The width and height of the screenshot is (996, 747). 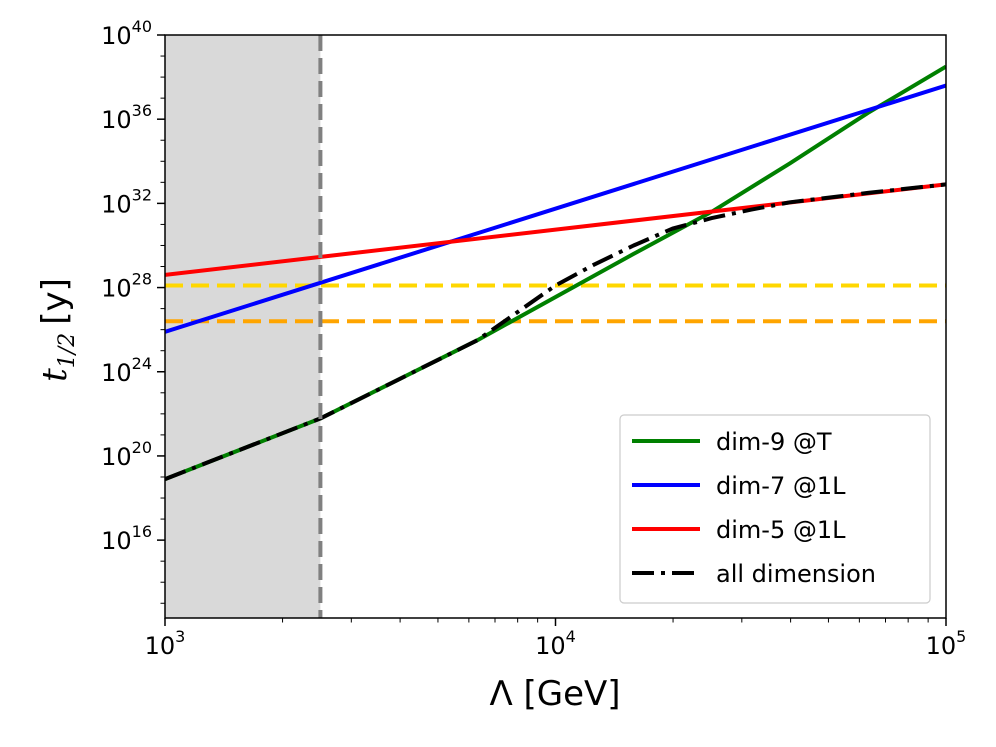 I want to click on legend-box, so click(x=775, y=509).